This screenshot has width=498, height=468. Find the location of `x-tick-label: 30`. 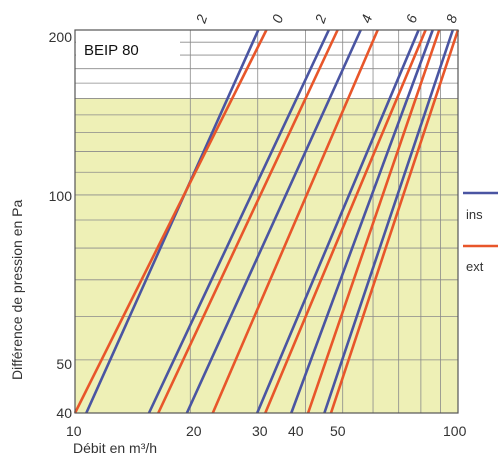

x-tick-label: 30 is located at coordinates (260, 431).